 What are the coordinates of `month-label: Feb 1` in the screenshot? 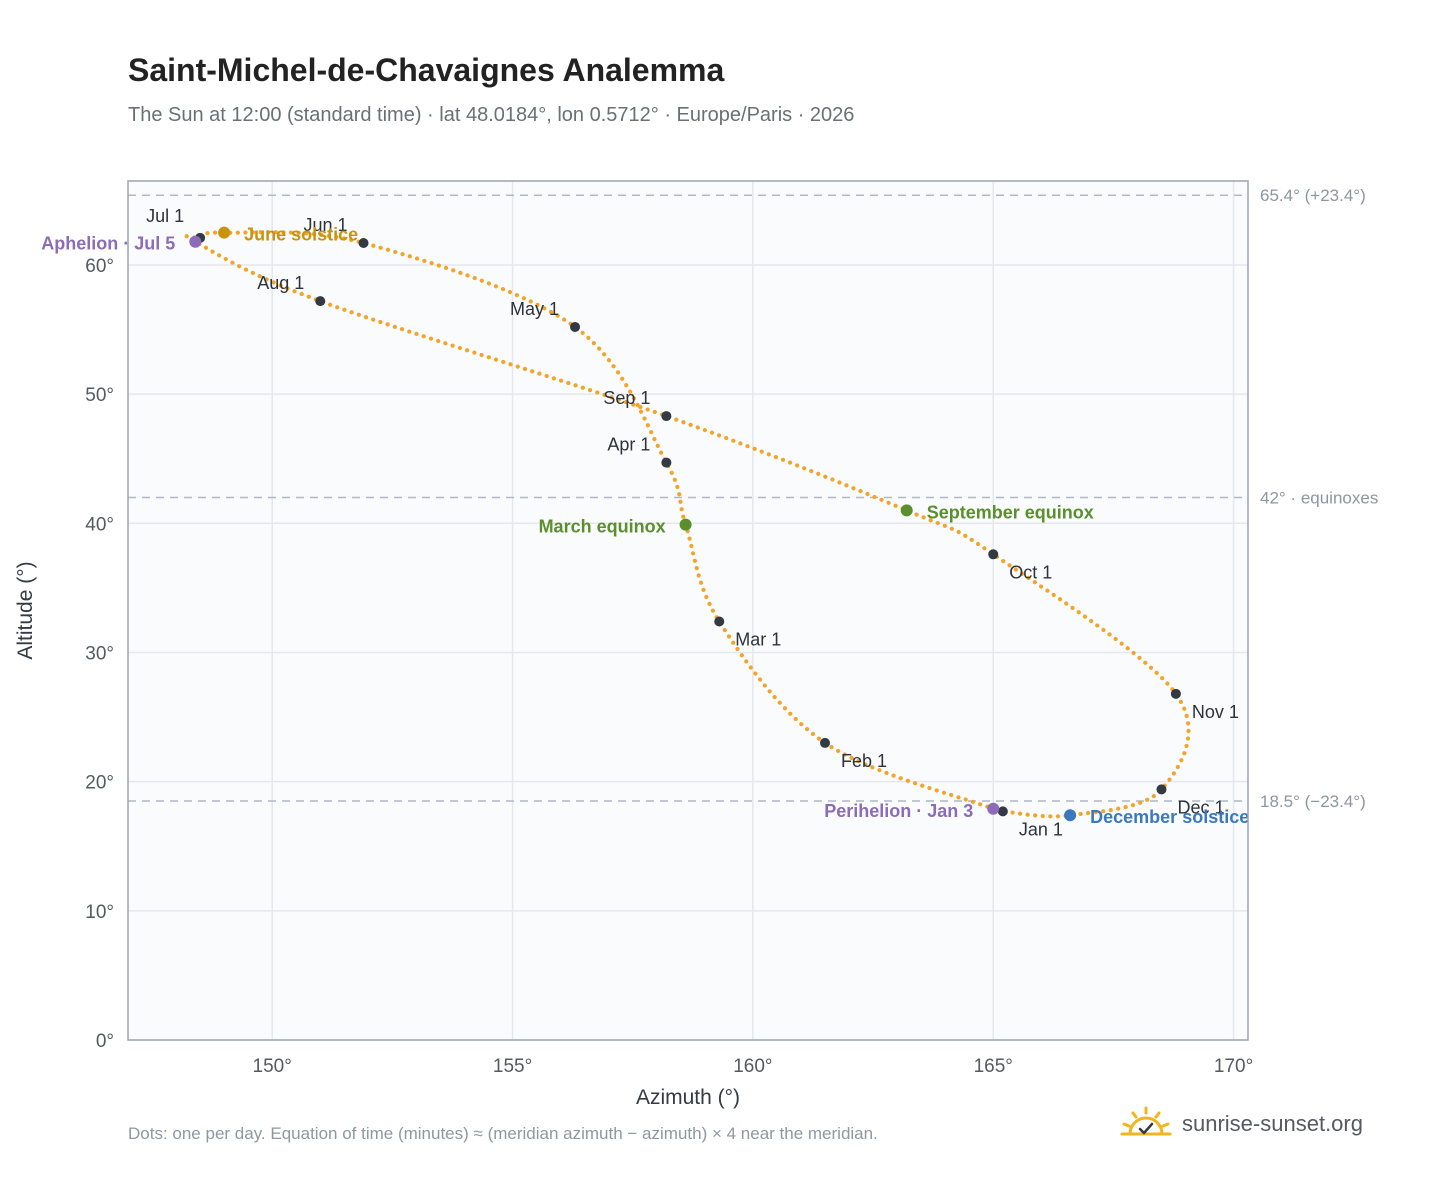 It's located at (864, 761).